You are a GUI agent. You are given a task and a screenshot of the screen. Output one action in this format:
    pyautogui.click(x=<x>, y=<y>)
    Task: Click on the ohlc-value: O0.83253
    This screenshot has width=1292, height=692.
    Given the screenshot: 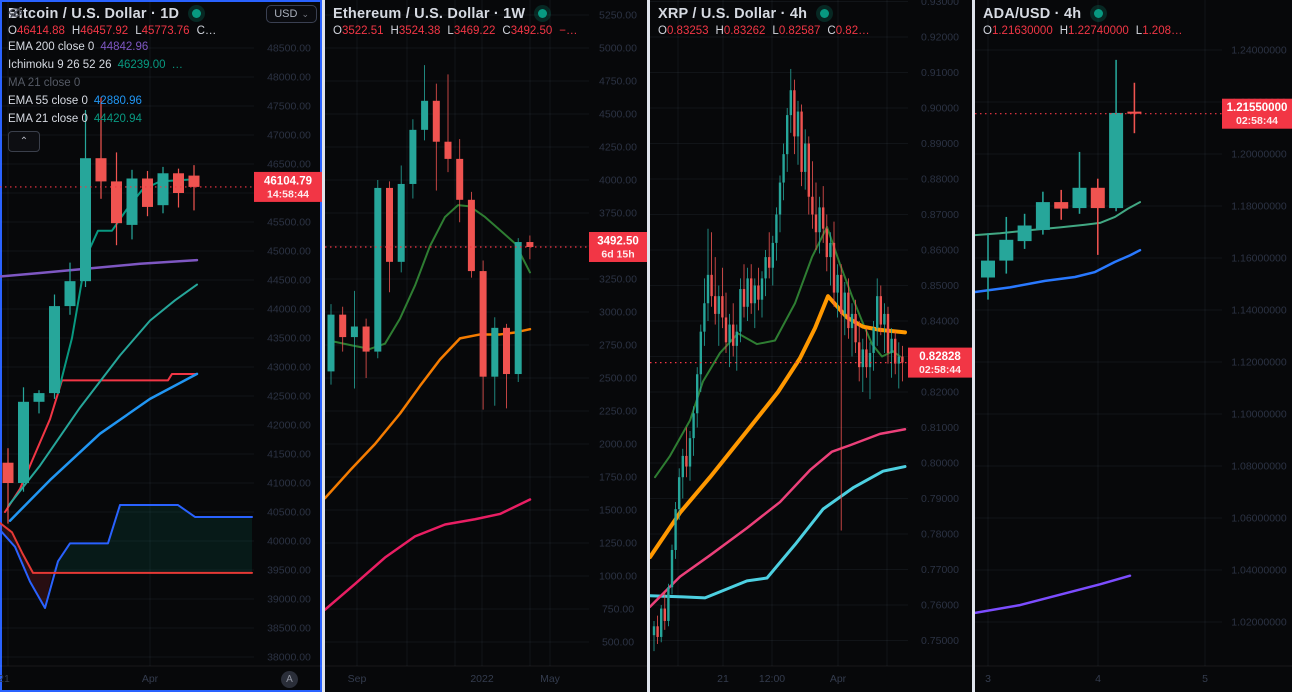 What is the action you would take?
    pyautogui.click(x=683, y=31)
    